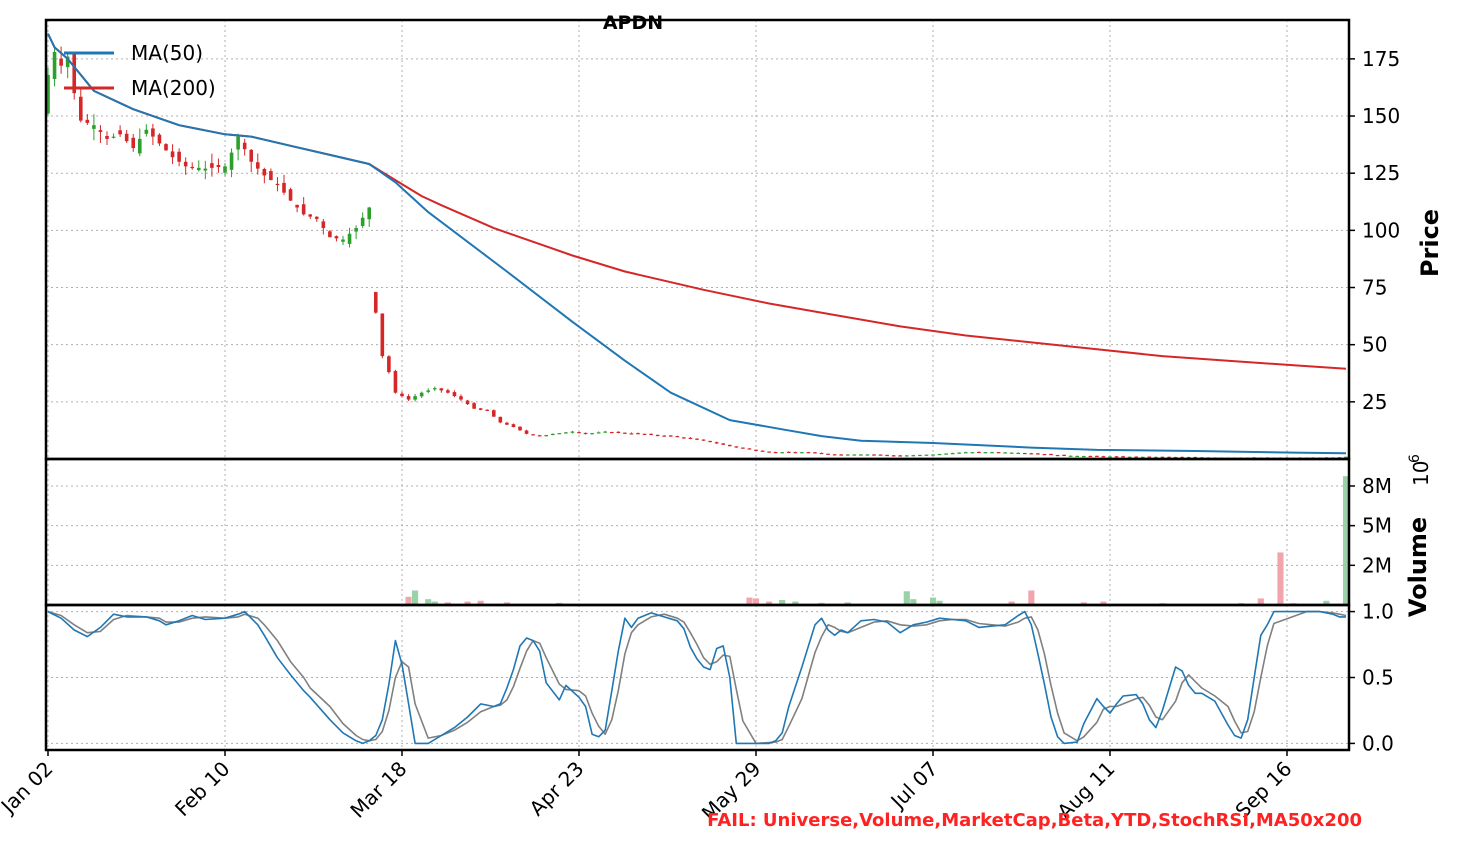 The width and height of the screenshot is (1457, 855). What do you see at coordinates (1374, 230) in the screenshot?
I see `price-y-axis-ticks: 25 50 75 100 125 150 175` at bounding box center [1374, 230].